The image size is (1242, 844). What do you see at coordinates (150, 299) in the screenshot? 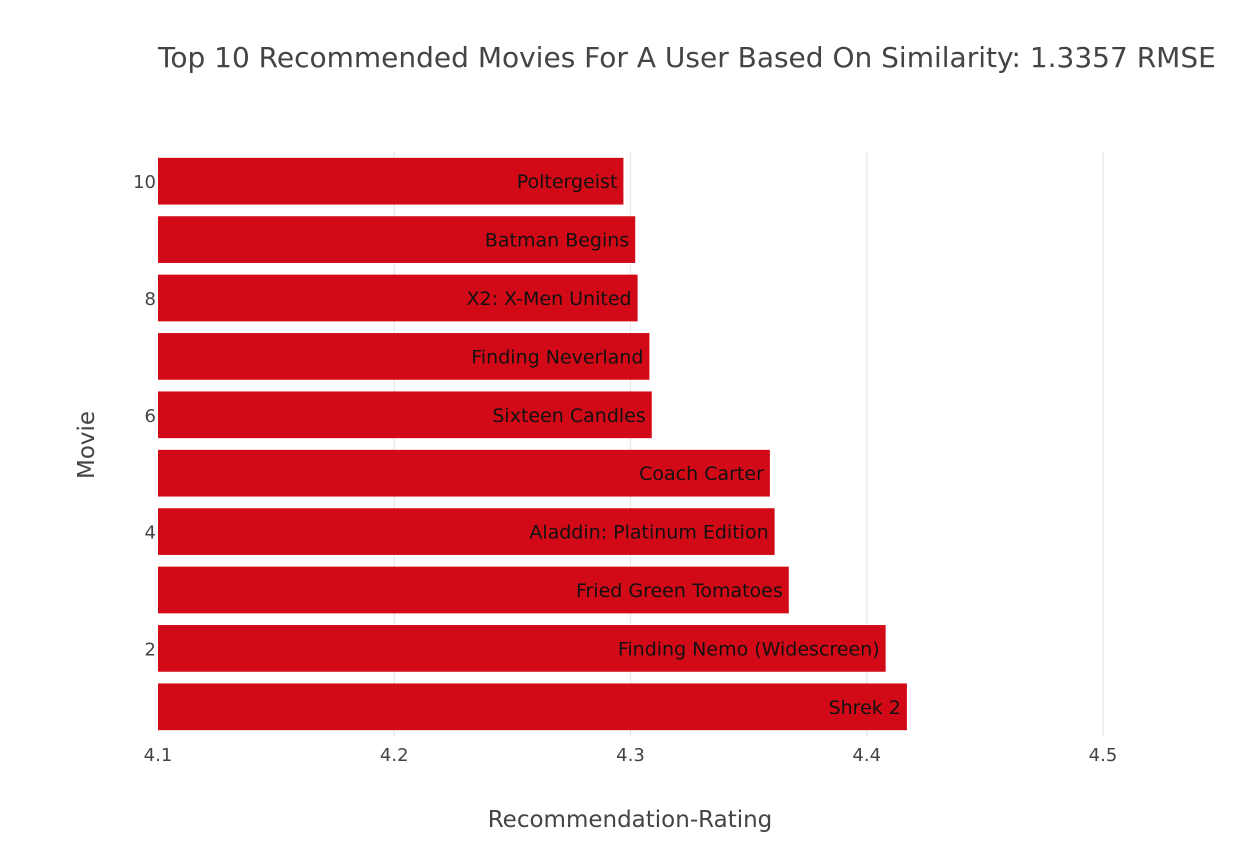
I see `y-tick-label: 8` at bounding box center [150, 299].